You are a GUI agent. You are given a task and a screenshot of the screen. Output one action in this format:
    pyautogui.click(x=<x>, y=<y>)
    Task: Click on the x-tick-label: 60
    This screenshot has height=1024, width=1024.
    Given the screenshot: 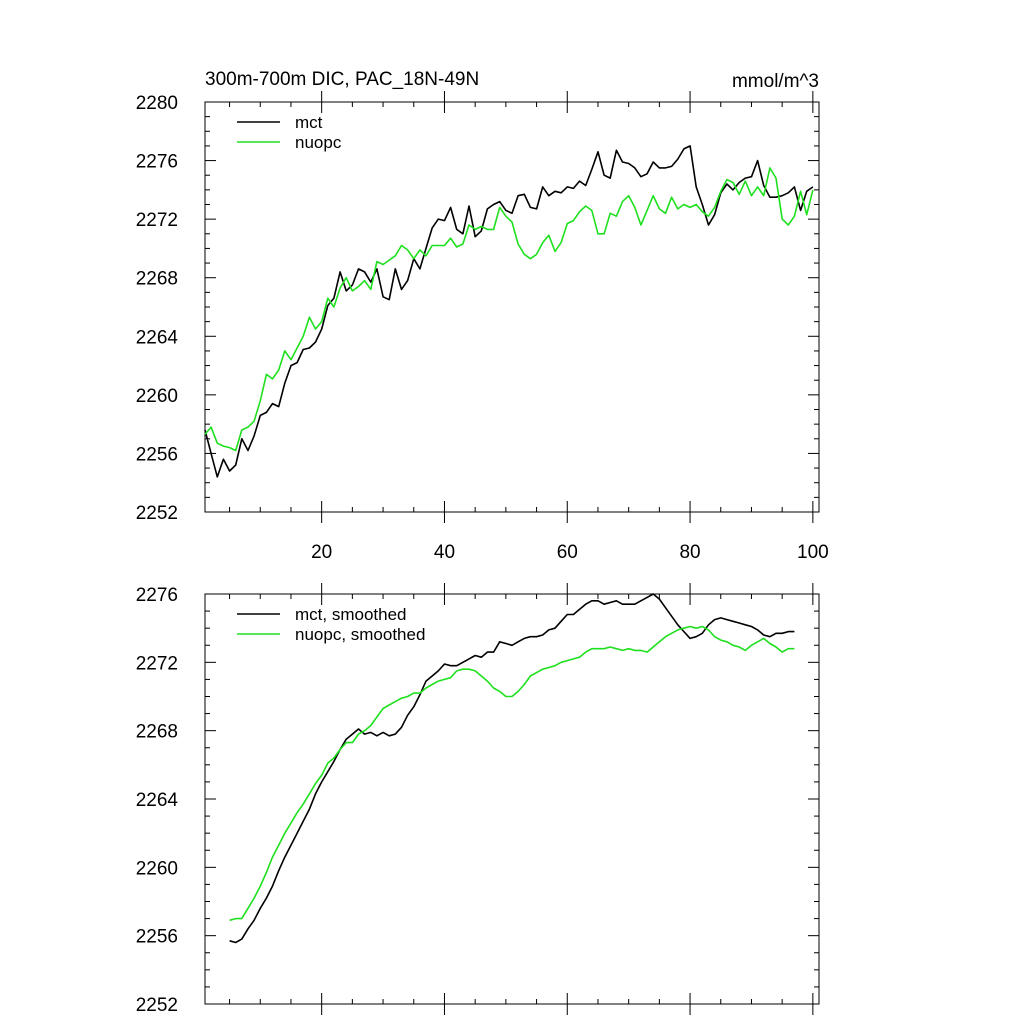 What is the action you would take?
    pyautogui.click(x=567, y=552)
    